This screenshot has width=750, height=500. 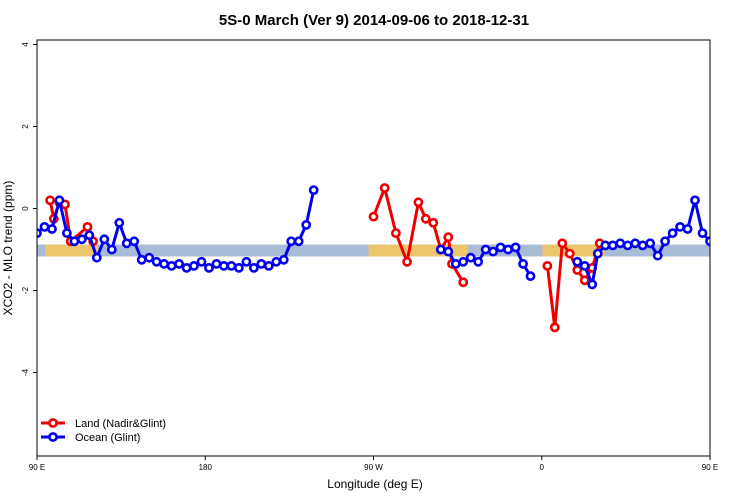 I want to click on x-tick-label: 0, so click(x=542, y=467).